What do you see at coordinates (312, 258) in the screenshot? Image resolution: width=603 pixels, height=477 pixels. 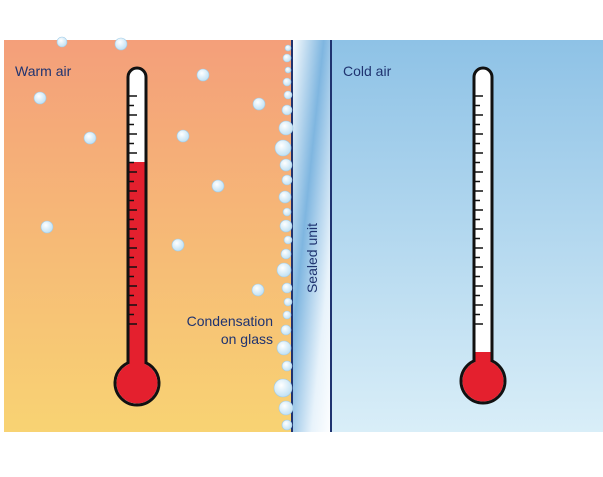 I see `glass-label: Sealed unit` at bounding box center [312, 258].